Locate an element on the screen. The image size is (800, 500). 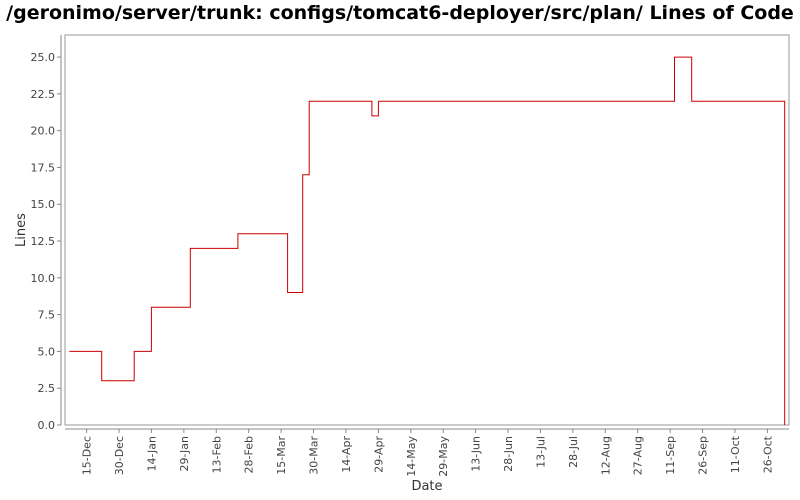
x-tick-label: 30-Dec is located at coordinates (119, 455).